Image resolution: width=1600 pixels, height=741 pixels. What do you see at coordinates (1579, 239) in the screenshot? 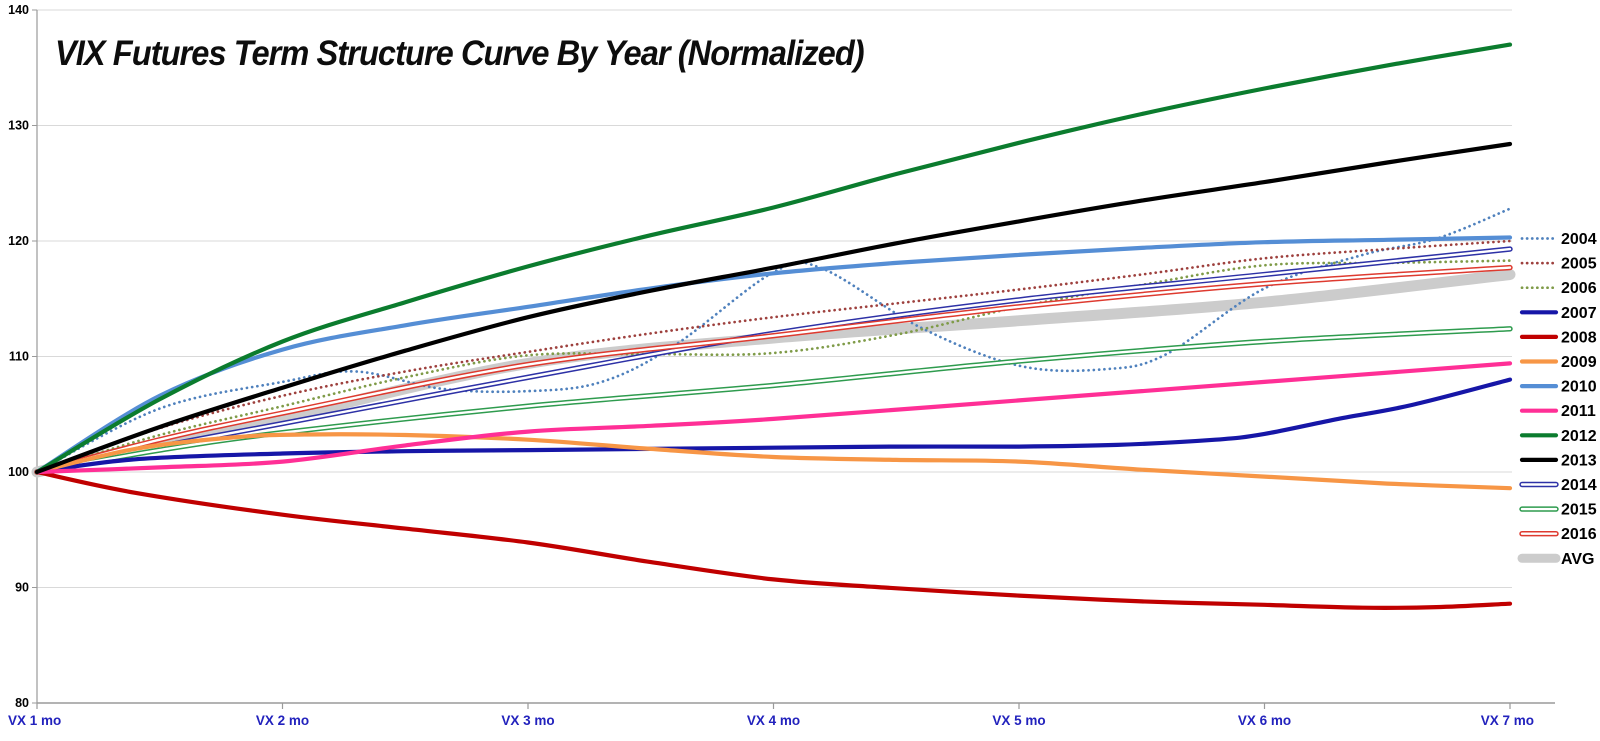
I see `legend-label-2004: 2004` at bounding box center [1579, 239].